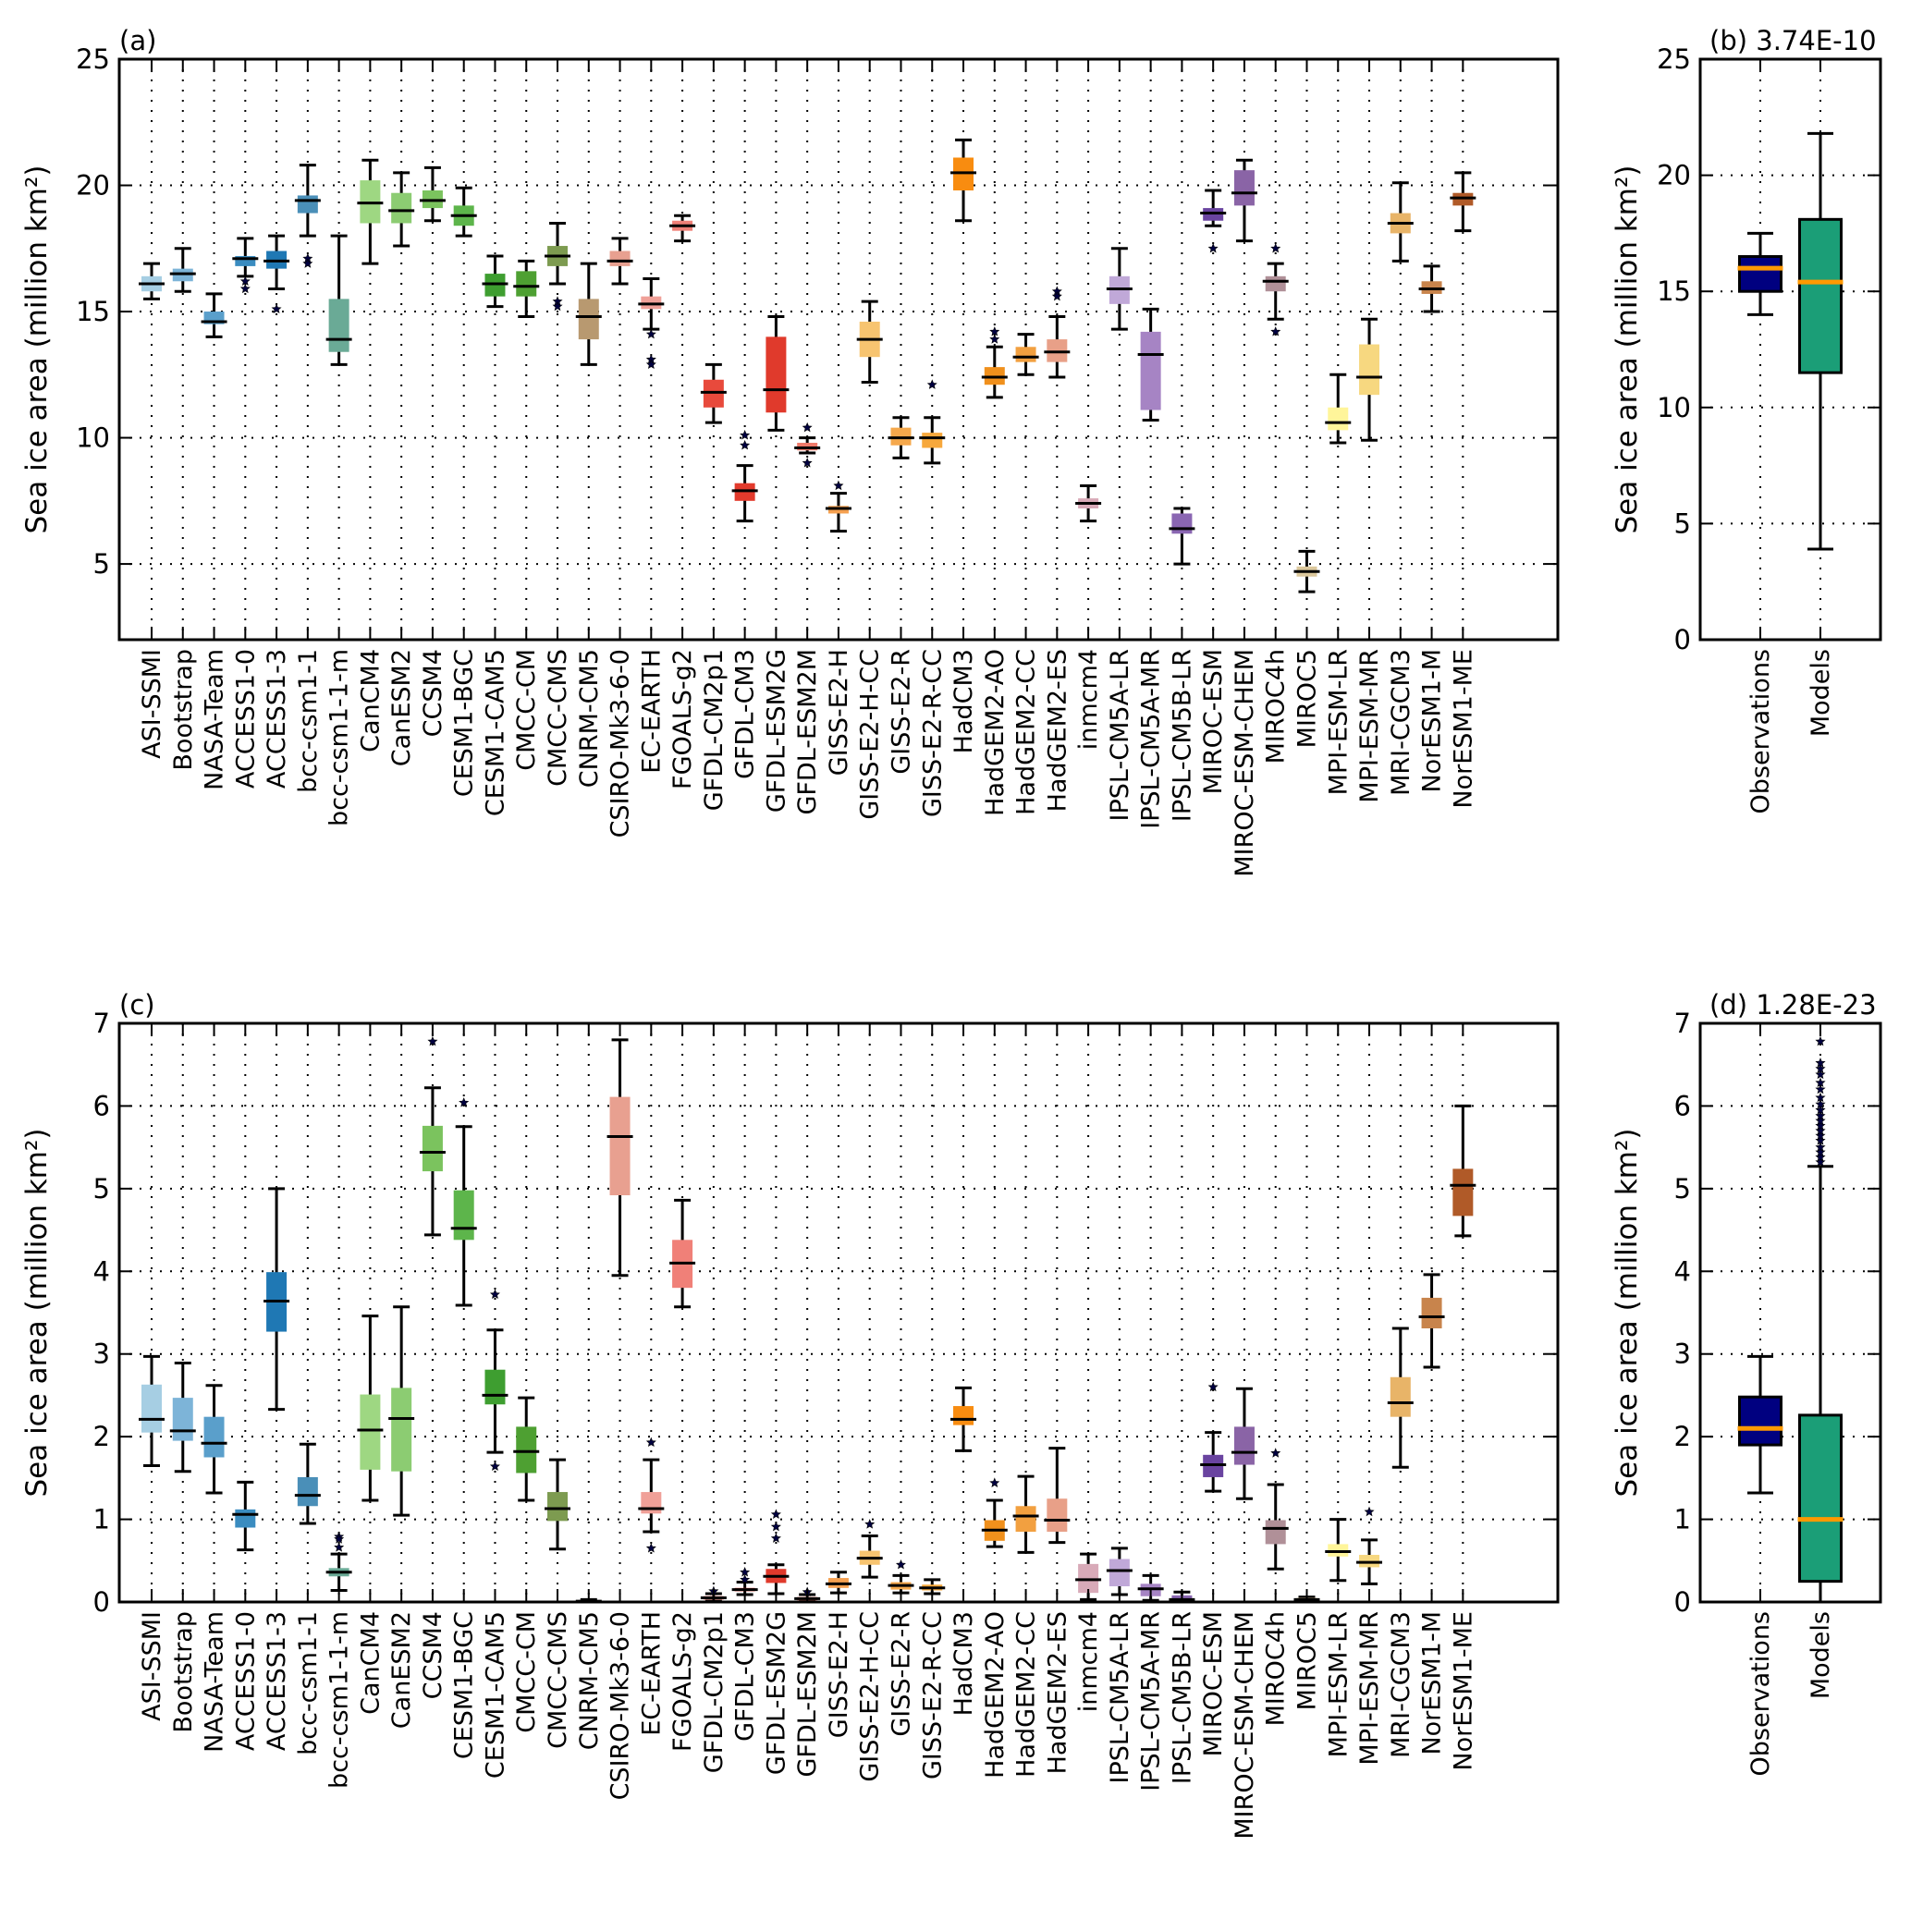  I want to click on box-hadgem2-es, so click(1058, 332).